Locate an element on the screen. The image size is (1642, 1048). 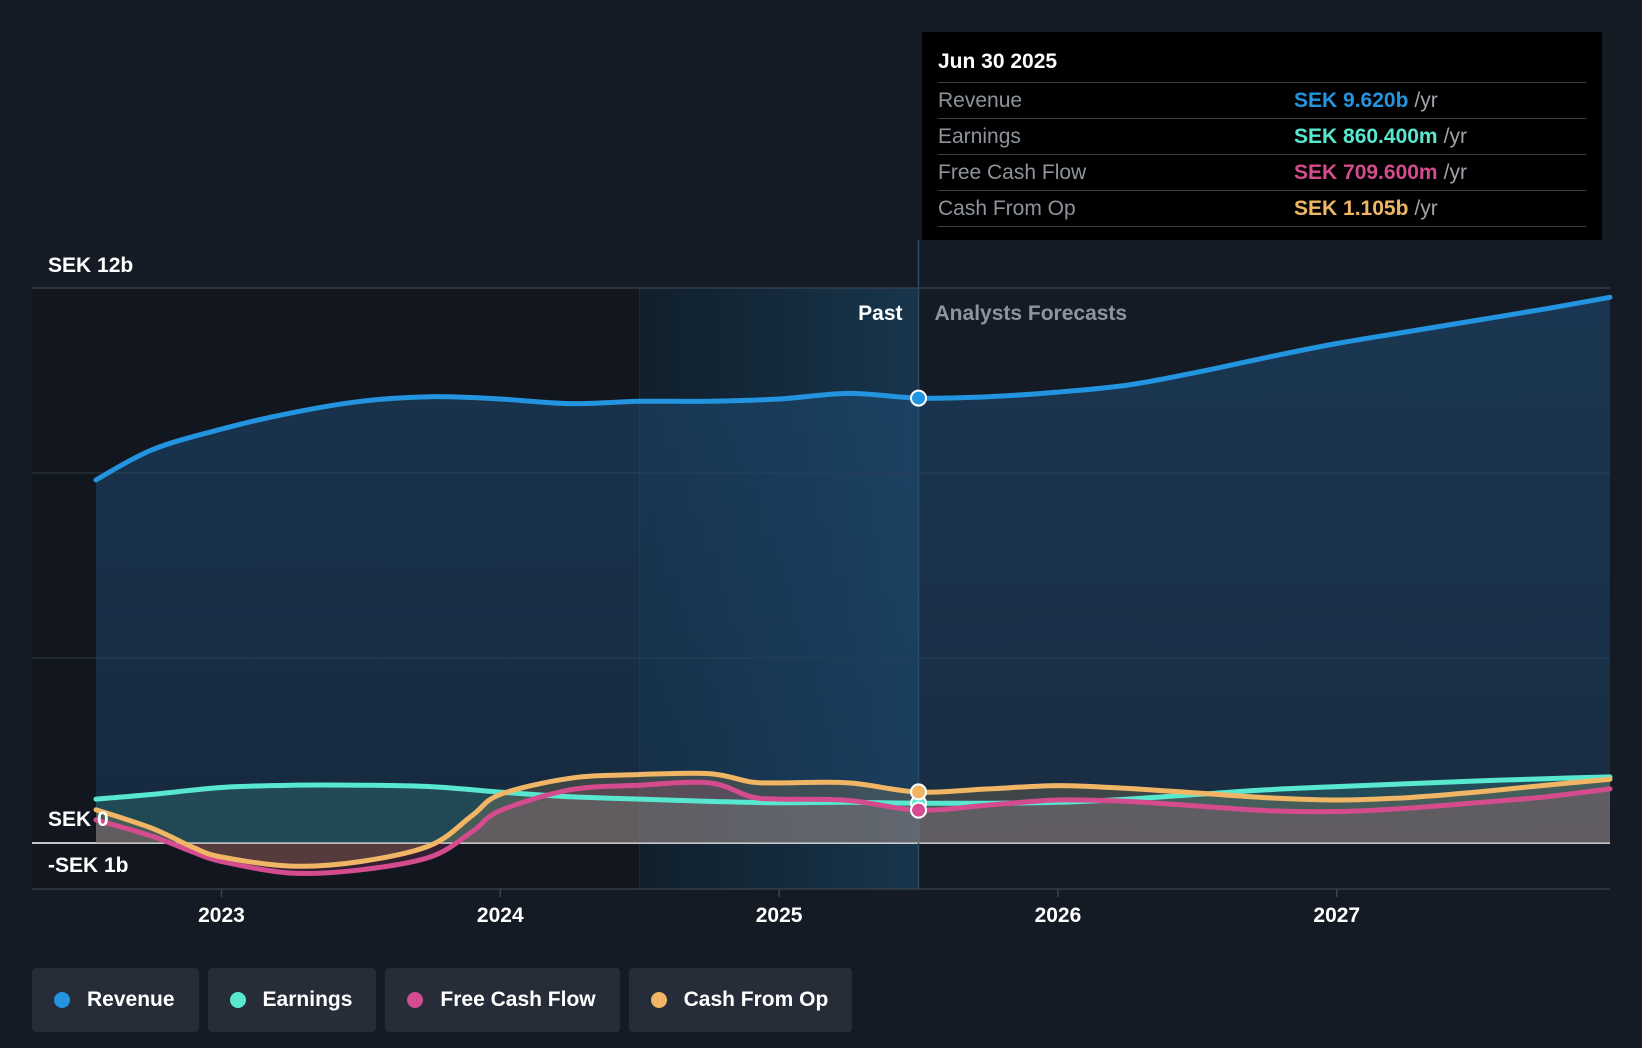
past-label: Past is located at coordinates (880, 313).